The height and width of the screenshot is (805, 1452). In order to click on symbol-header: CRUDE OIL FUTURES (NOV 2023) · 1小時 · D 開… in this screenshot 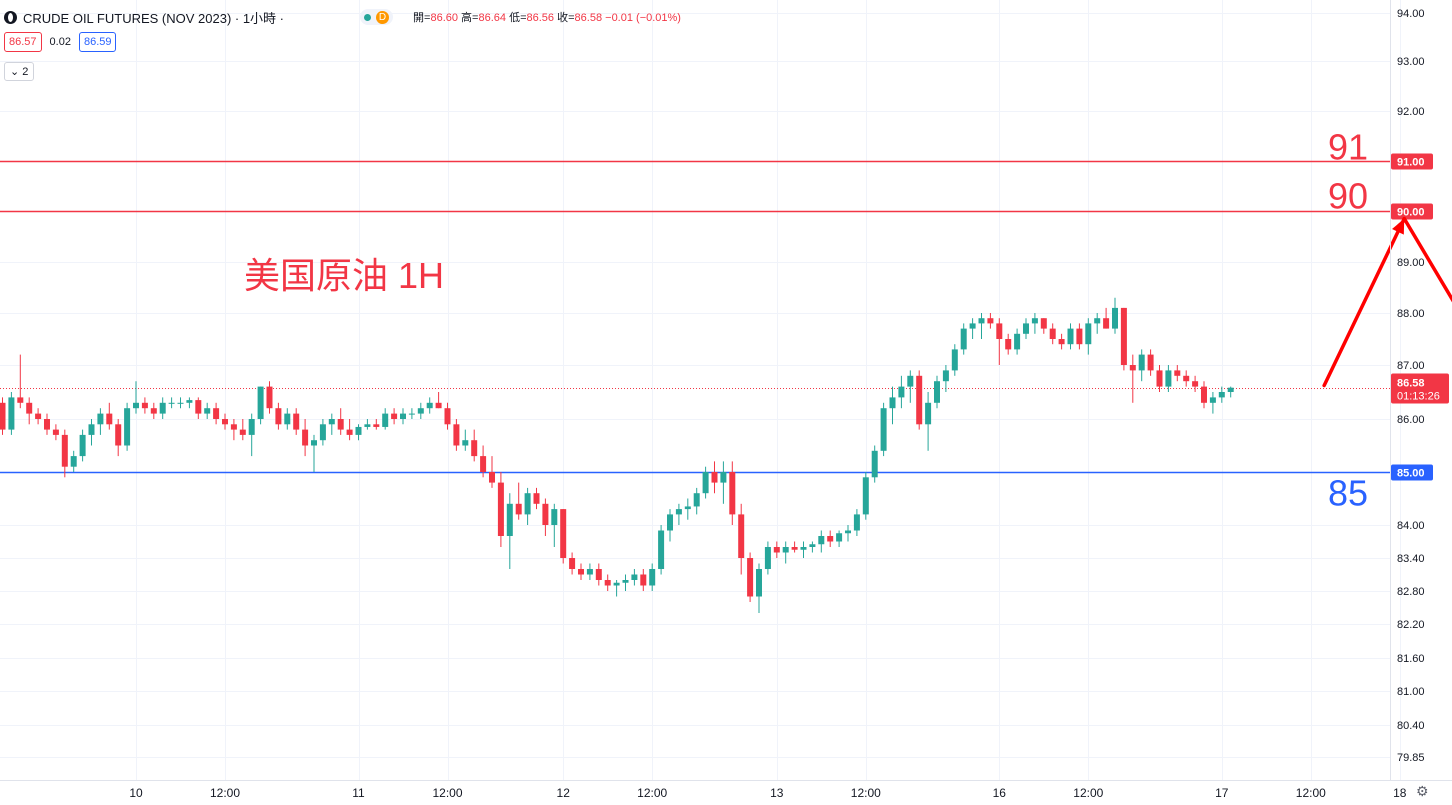, I will do `click(342, 17)`.